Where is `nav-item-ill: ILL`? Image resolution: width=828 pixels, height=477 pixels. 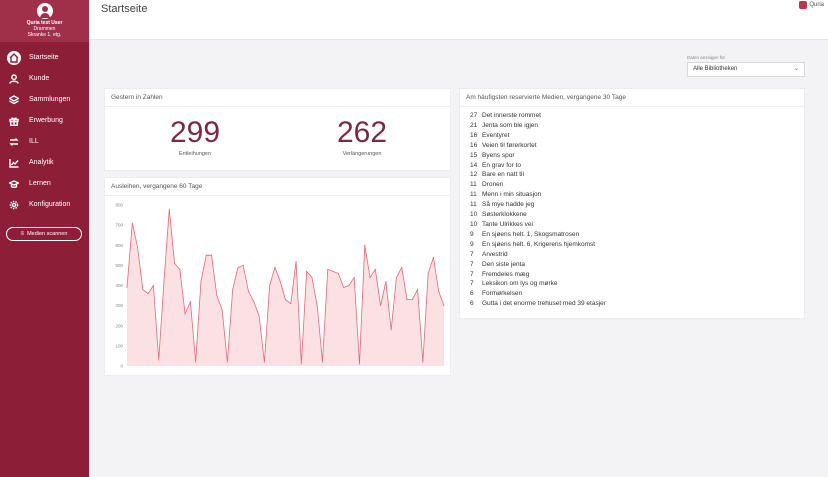 nav-item-ill: ILL is located at coordinates (44, 141).